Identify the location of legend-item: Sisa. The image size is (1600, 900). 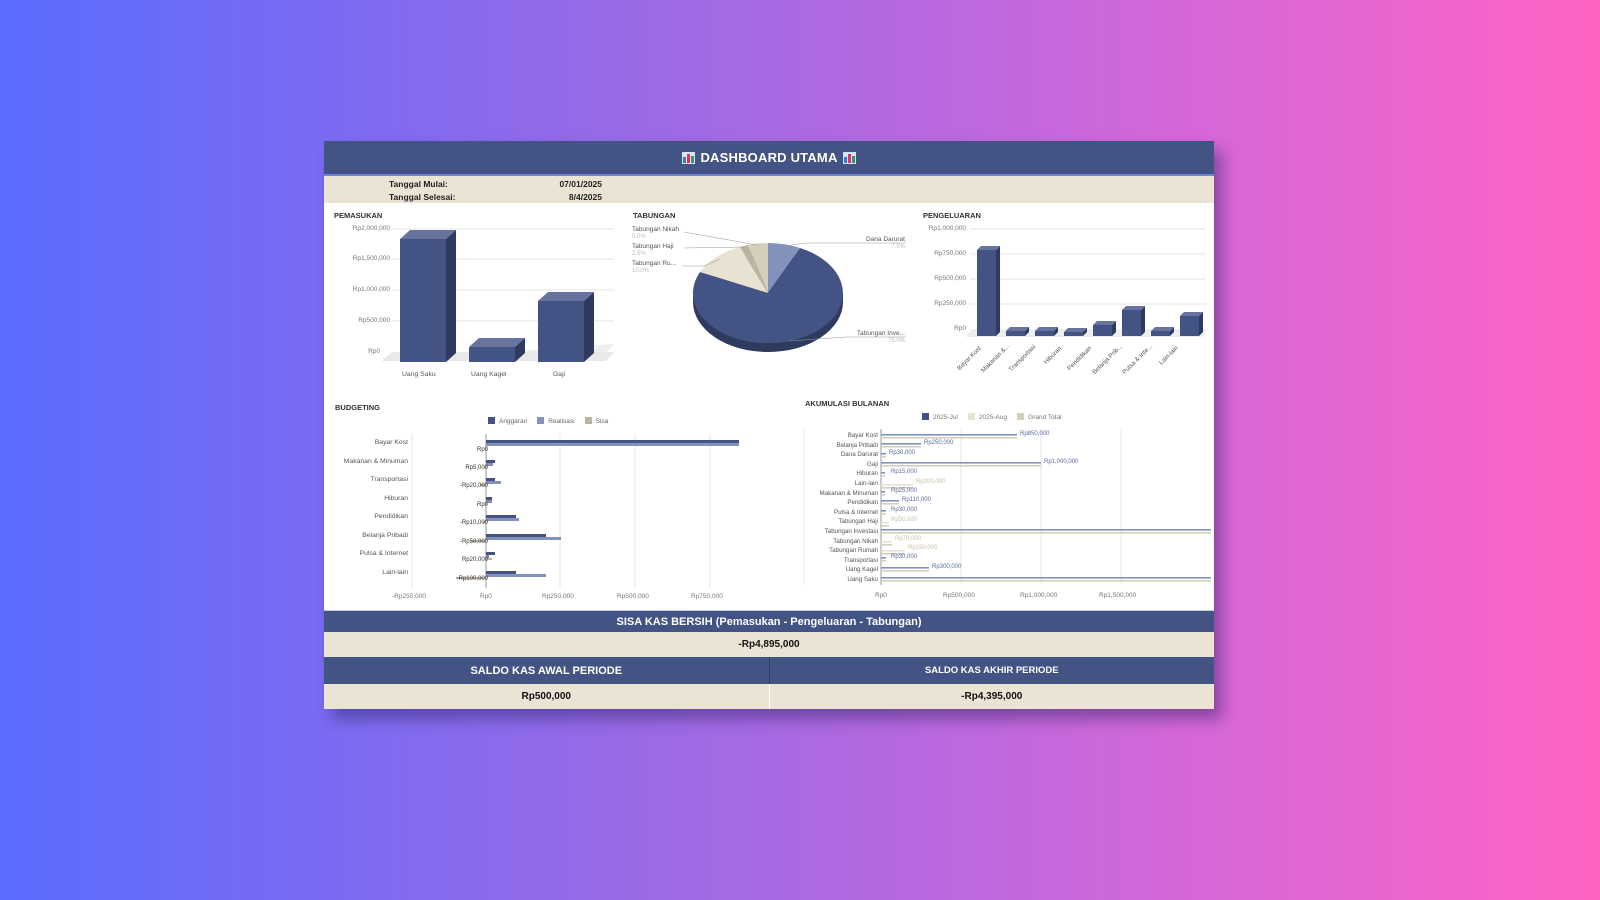
(596, 421).